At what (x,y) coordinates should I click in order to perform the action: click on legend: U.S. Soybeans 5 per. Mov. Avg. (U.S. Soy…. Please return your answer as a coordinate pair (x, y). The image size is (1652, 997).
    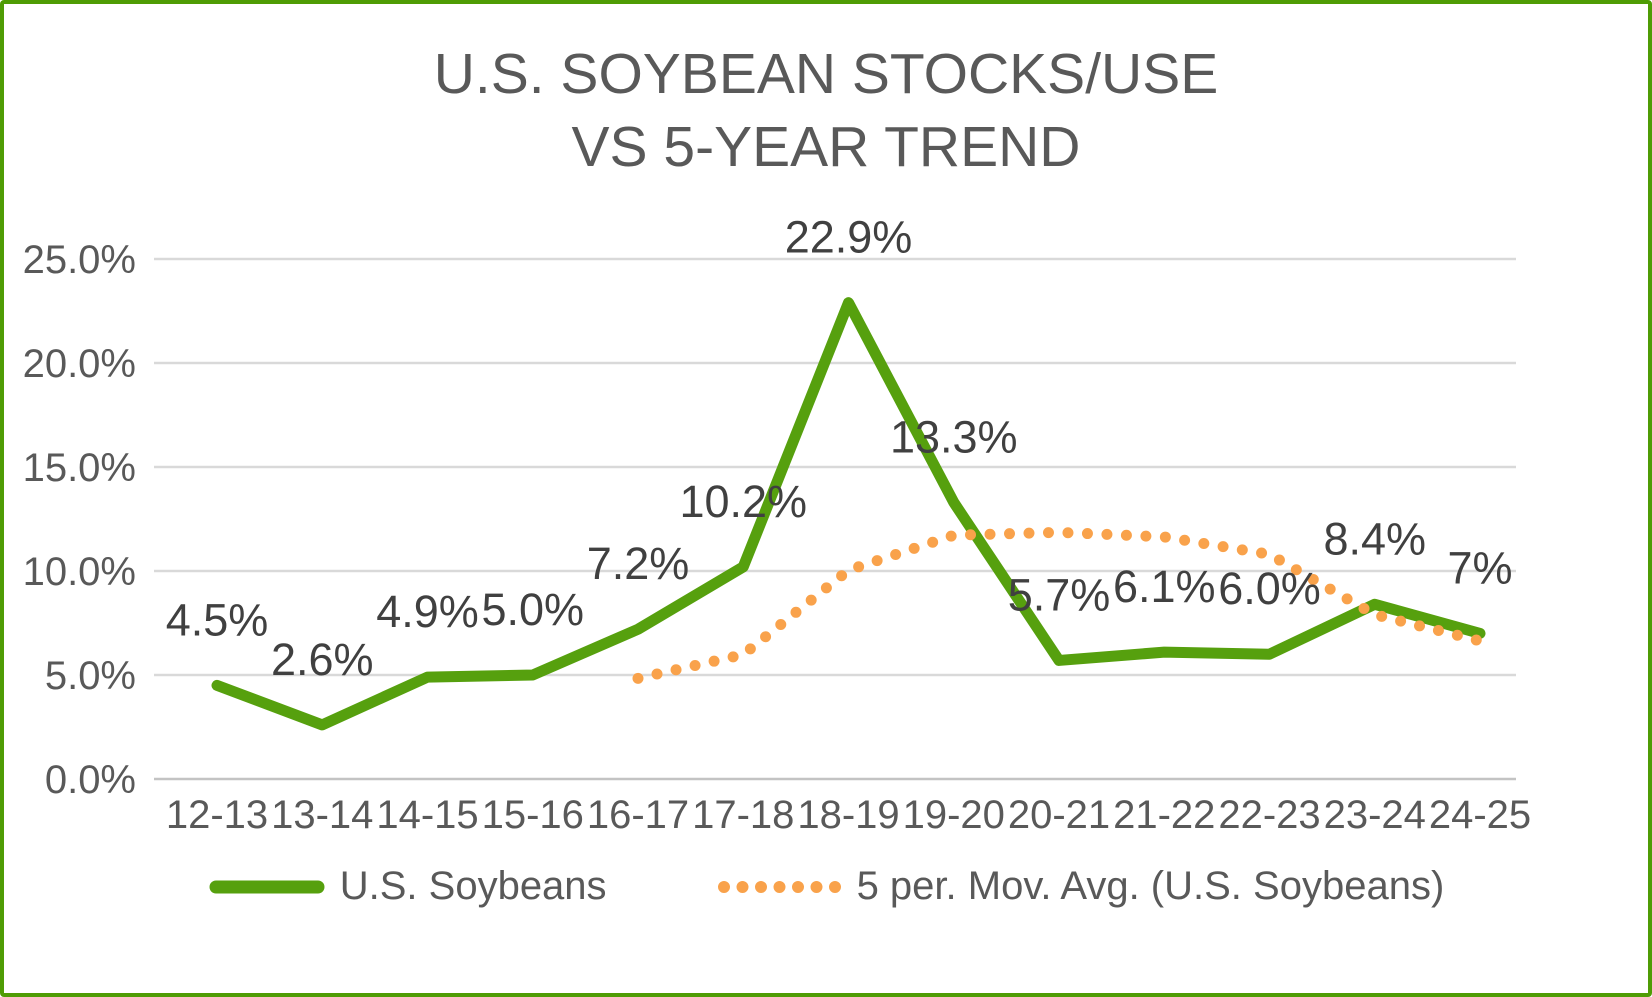
    Looking at the image, I should click on (826, 886).